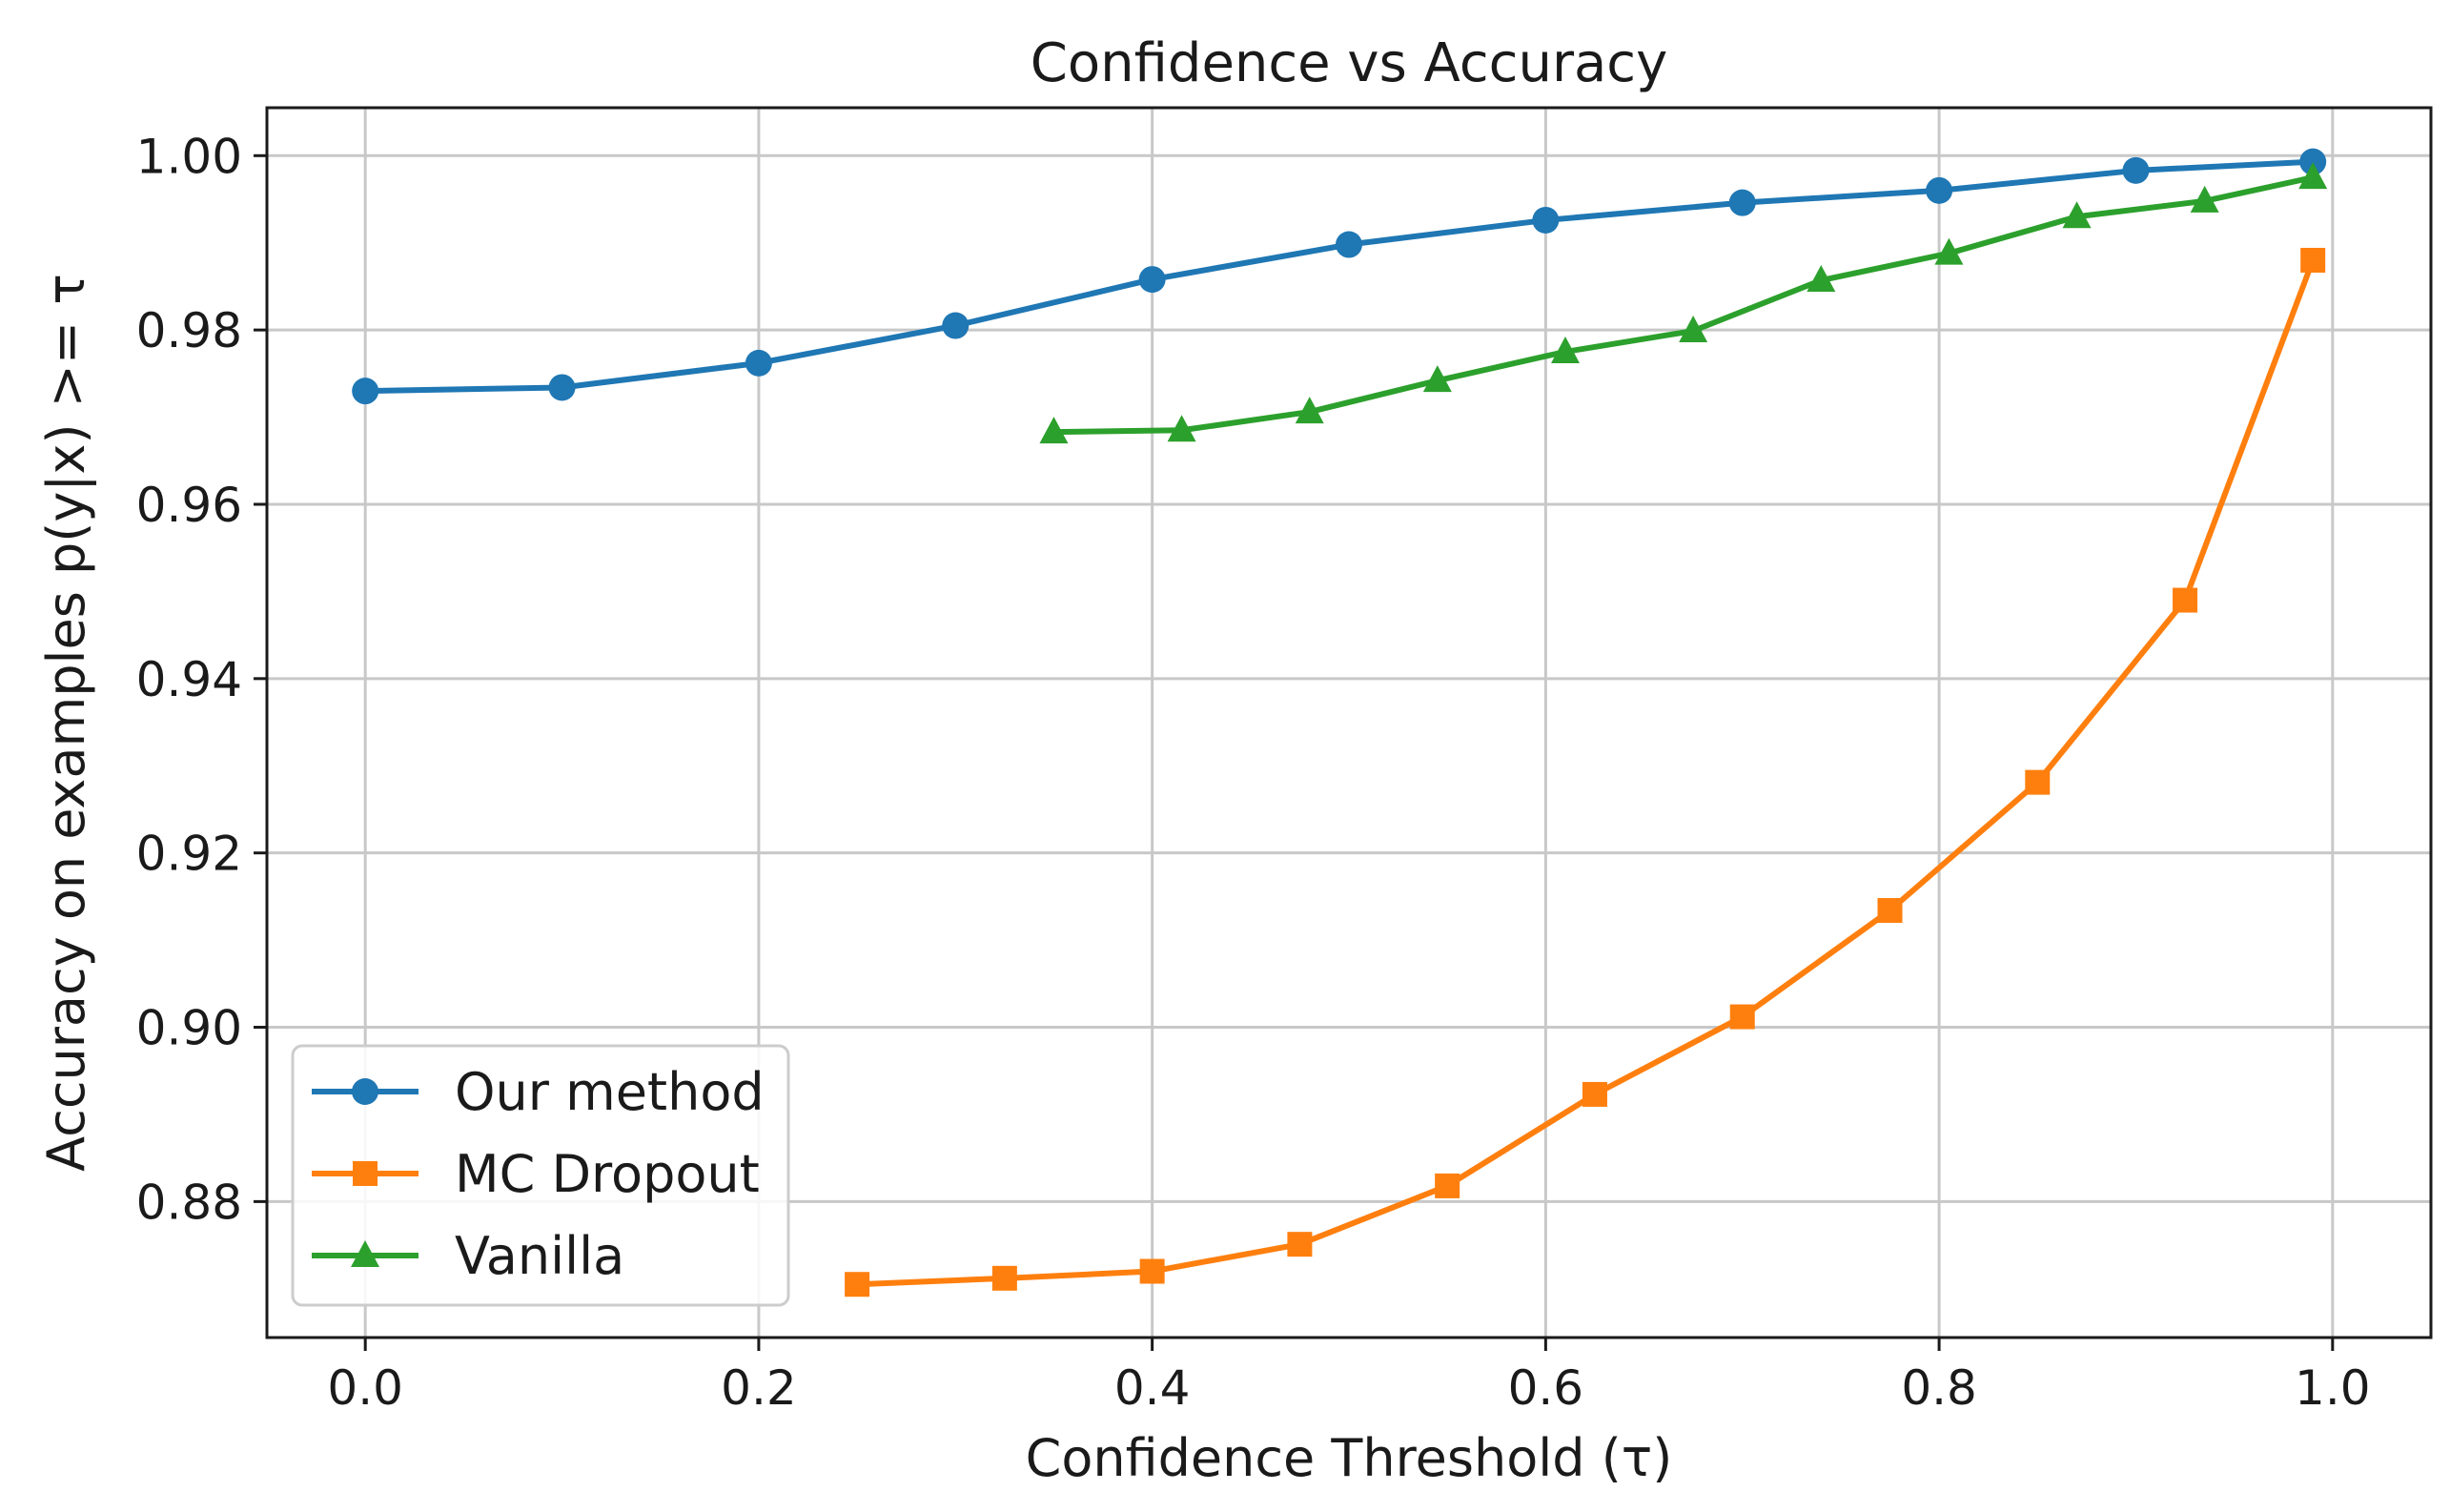 The image size is (2450, 1512). I want to click on y-axis-label: Accuracy on examples p(y|x) >= τ, so click(66, 723).